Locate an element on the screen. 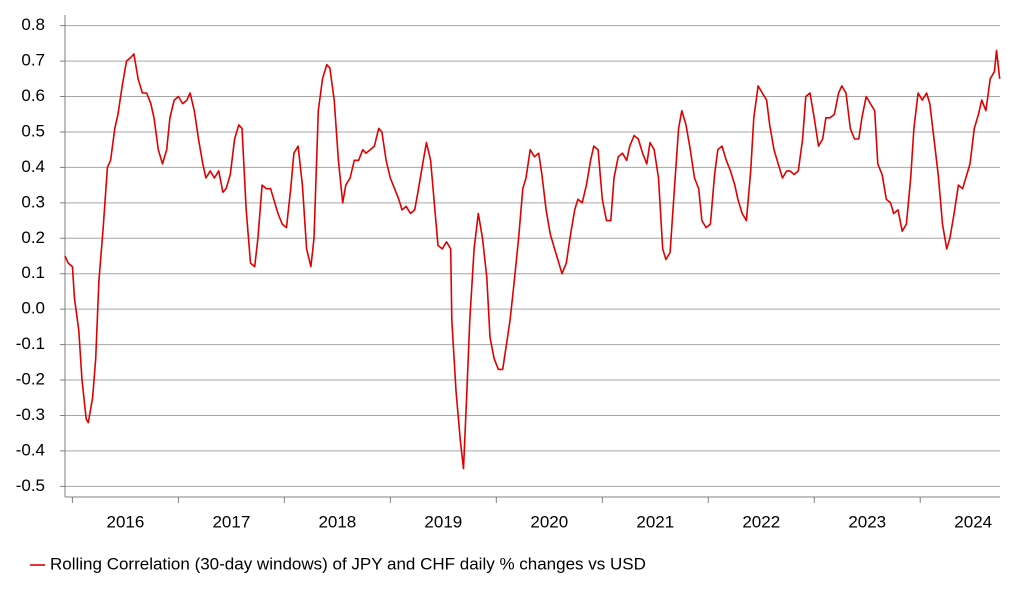 This screenshot has width=1022, height=602. x-tick-label: 2018 is located at coordinates (337, 521).